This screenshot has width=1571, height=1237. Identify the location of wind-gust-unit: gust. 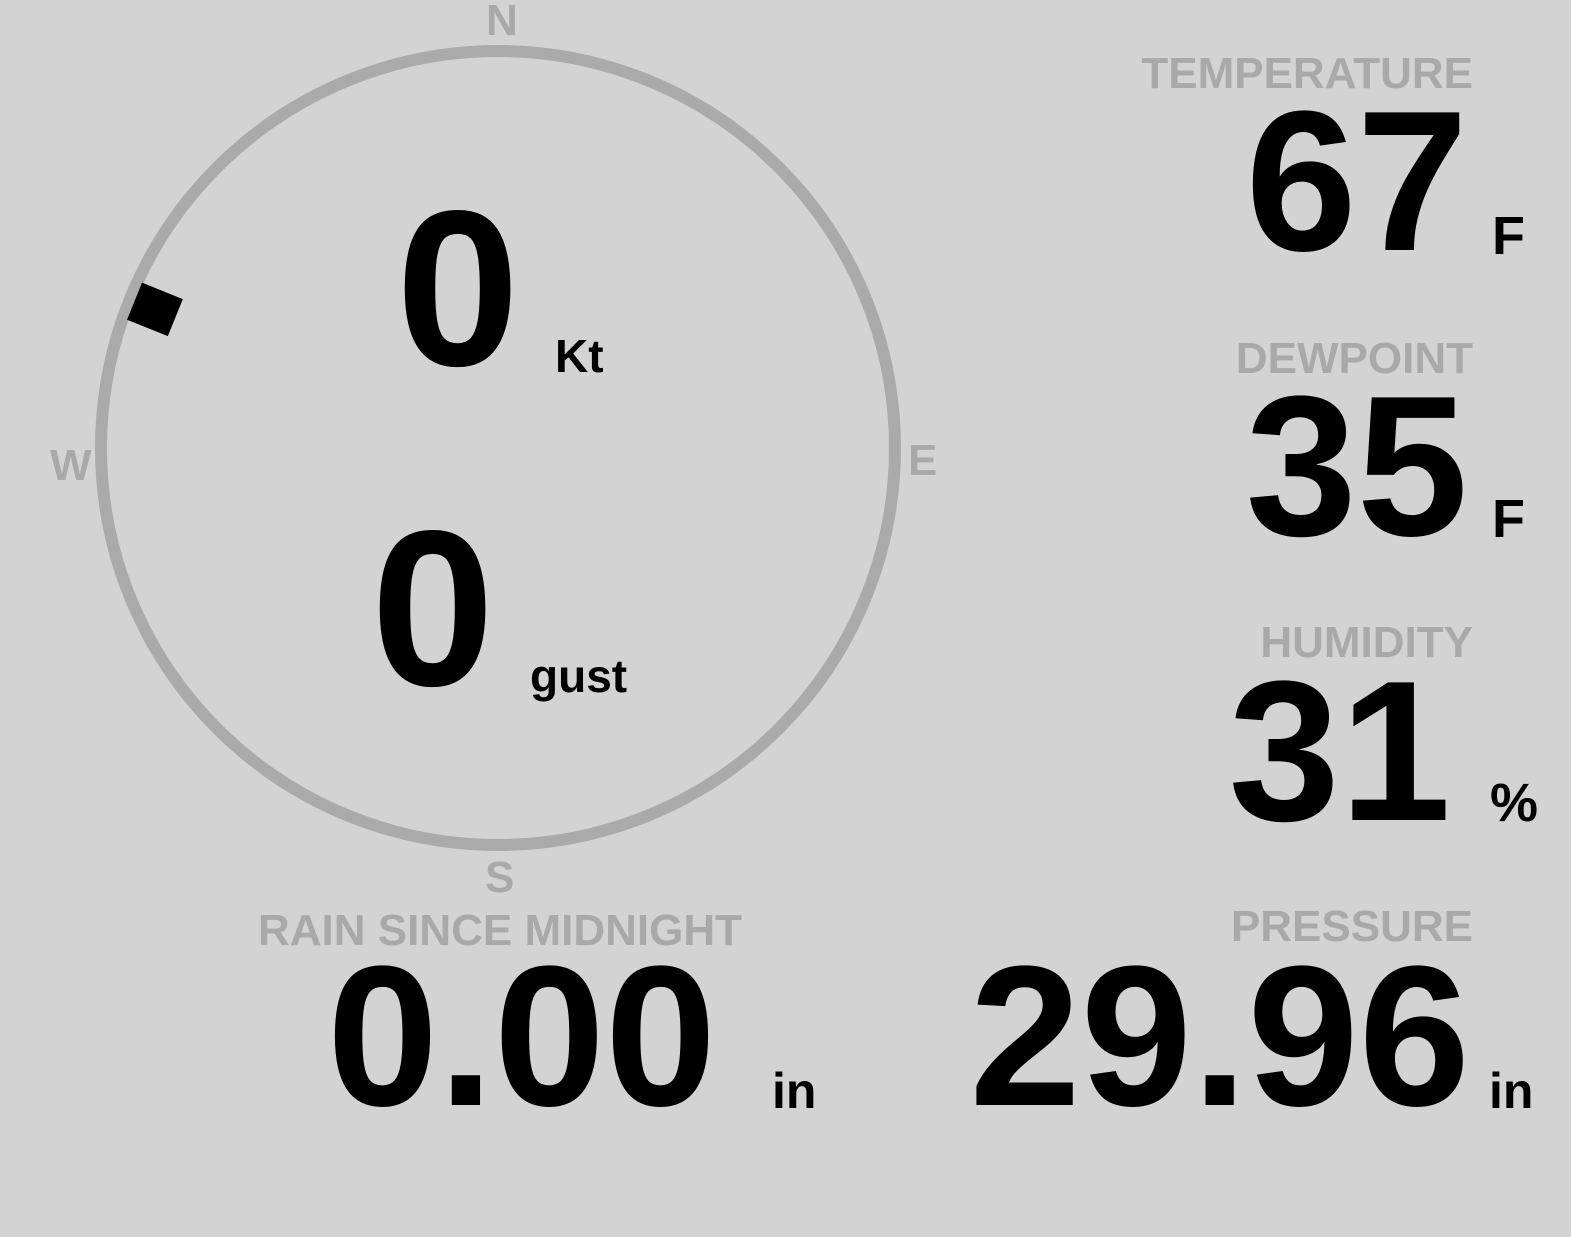
(579, 676).